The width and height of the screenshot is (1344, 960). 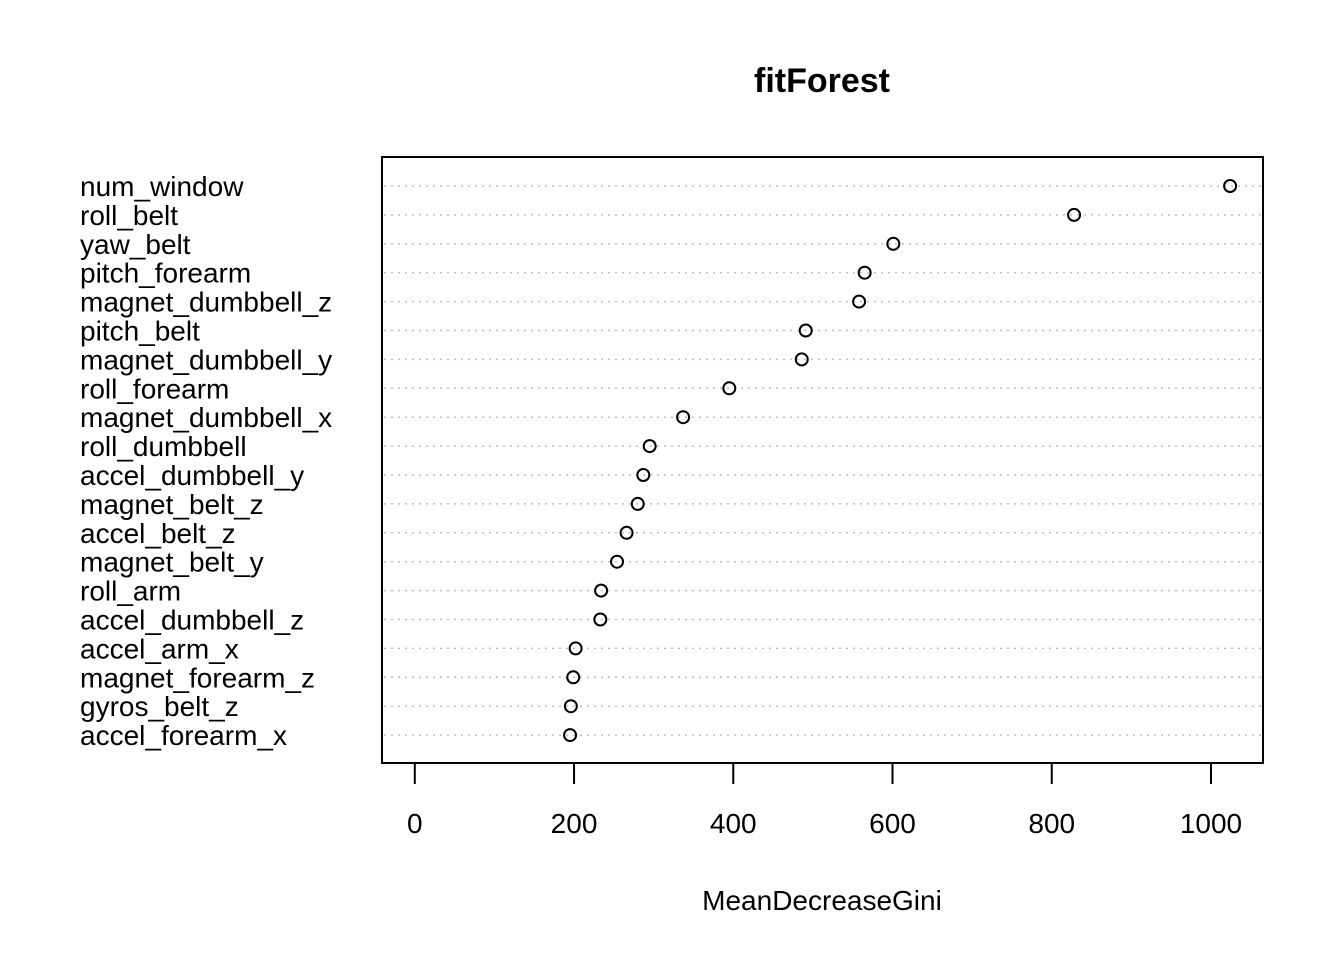 What do you see at coordinates (892, 823) in the screenshot?
I see `x-tick-label: 600` at bounding box center [892, 823].